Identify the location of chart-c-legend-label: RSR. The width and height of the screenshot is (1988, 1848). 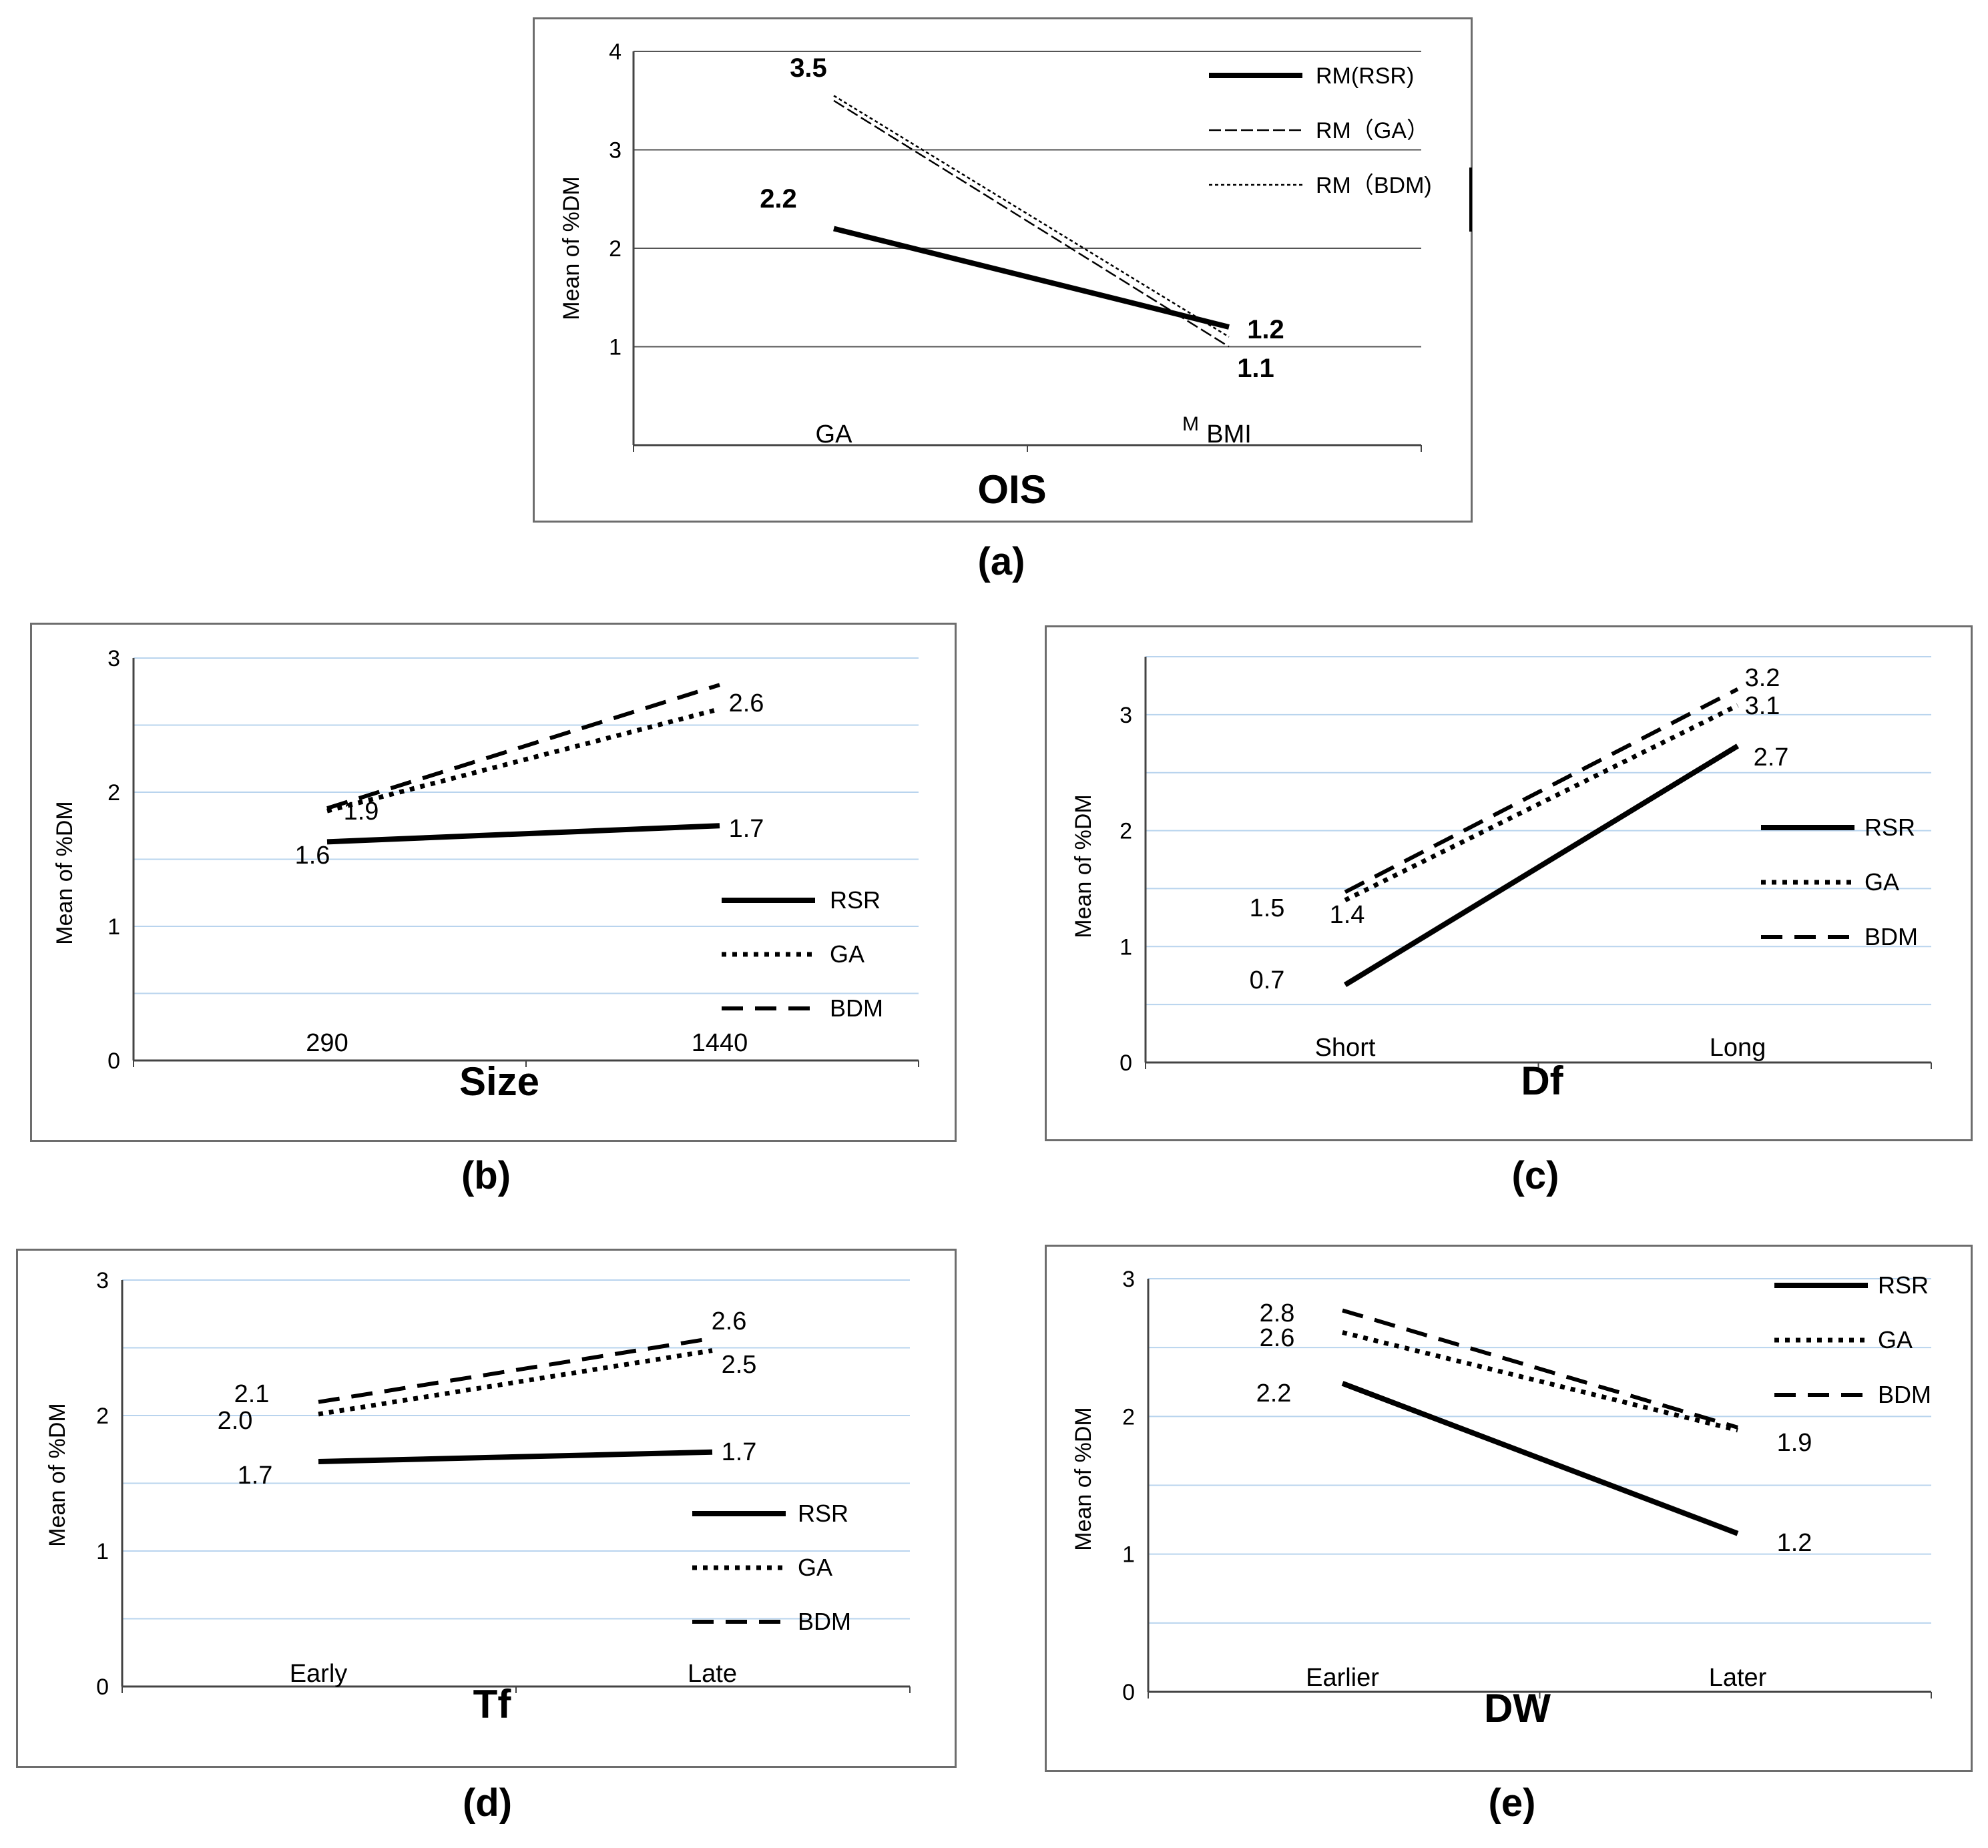
(1890, 828).